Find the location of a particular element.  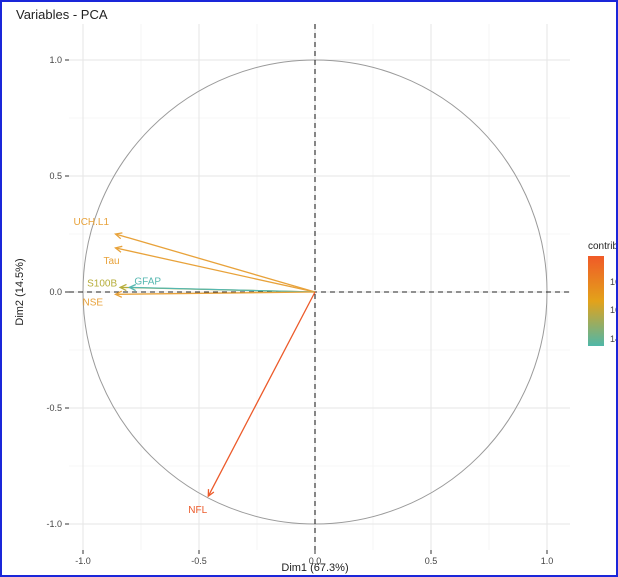

y-tick-label: 0.5 is located at coordinates (55, 176).